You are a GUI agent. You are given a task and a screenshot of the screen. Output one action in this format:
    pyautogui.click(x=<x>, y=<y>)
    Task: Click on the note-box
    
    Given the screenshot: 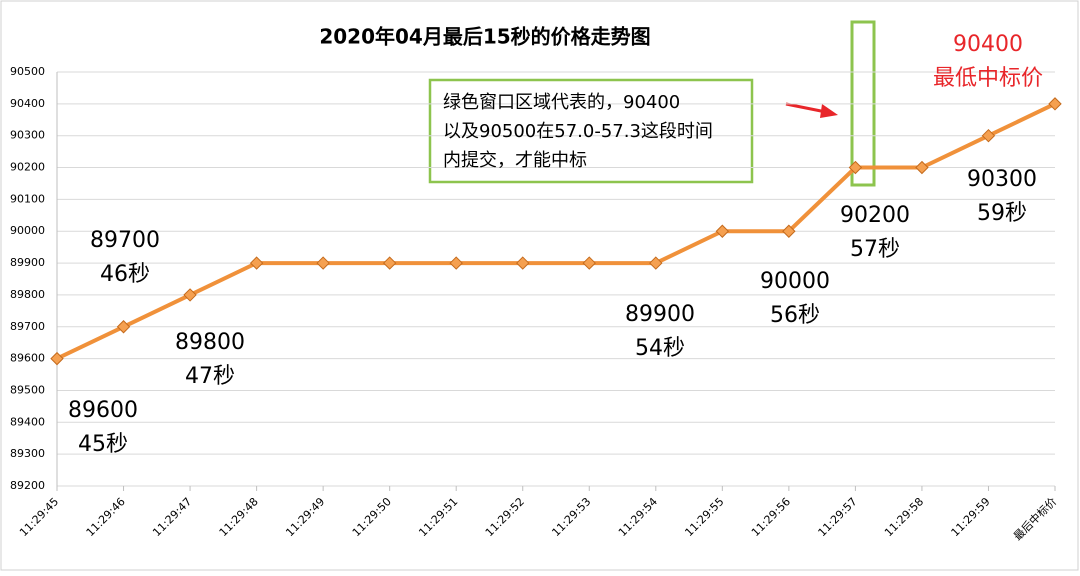 What is the action you would take?
    pyautogui.click(x=591, y=131)
    